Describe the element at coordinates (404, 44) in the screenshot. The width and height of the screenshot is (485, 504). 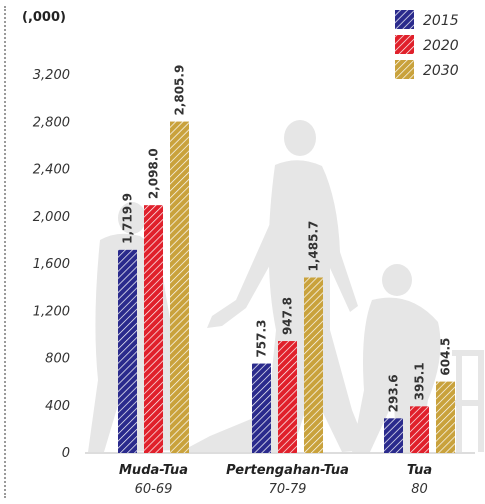
I see `legend-swatch-2020` at that location.